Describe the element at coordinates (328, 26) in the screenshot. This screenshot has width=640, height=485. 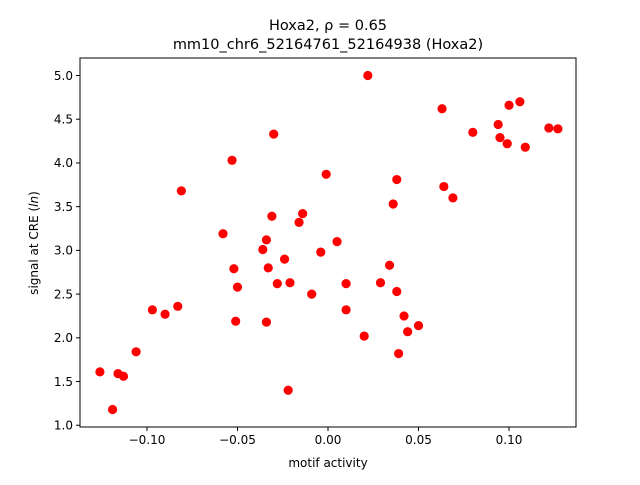
I see `chart-title-line-1: Hoxa2, ρ = 0.65` at that location.